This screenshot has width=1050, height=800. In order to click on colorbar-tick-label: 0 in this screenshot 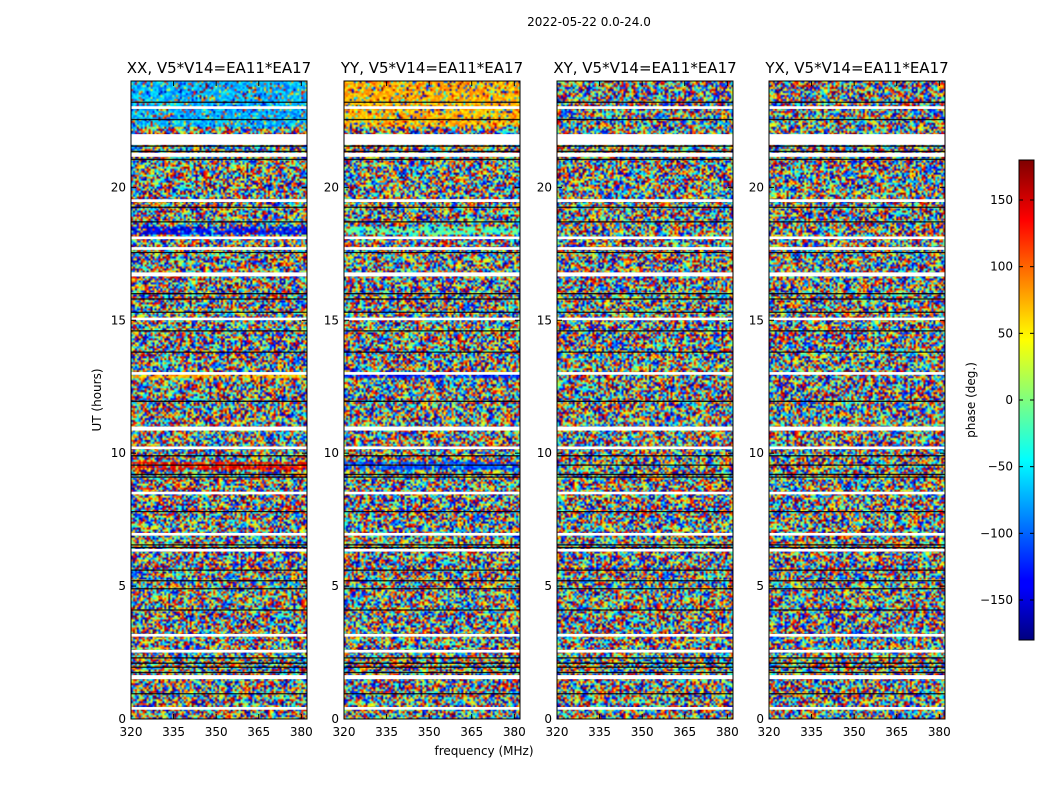, I will do `click(1009, 400)`.